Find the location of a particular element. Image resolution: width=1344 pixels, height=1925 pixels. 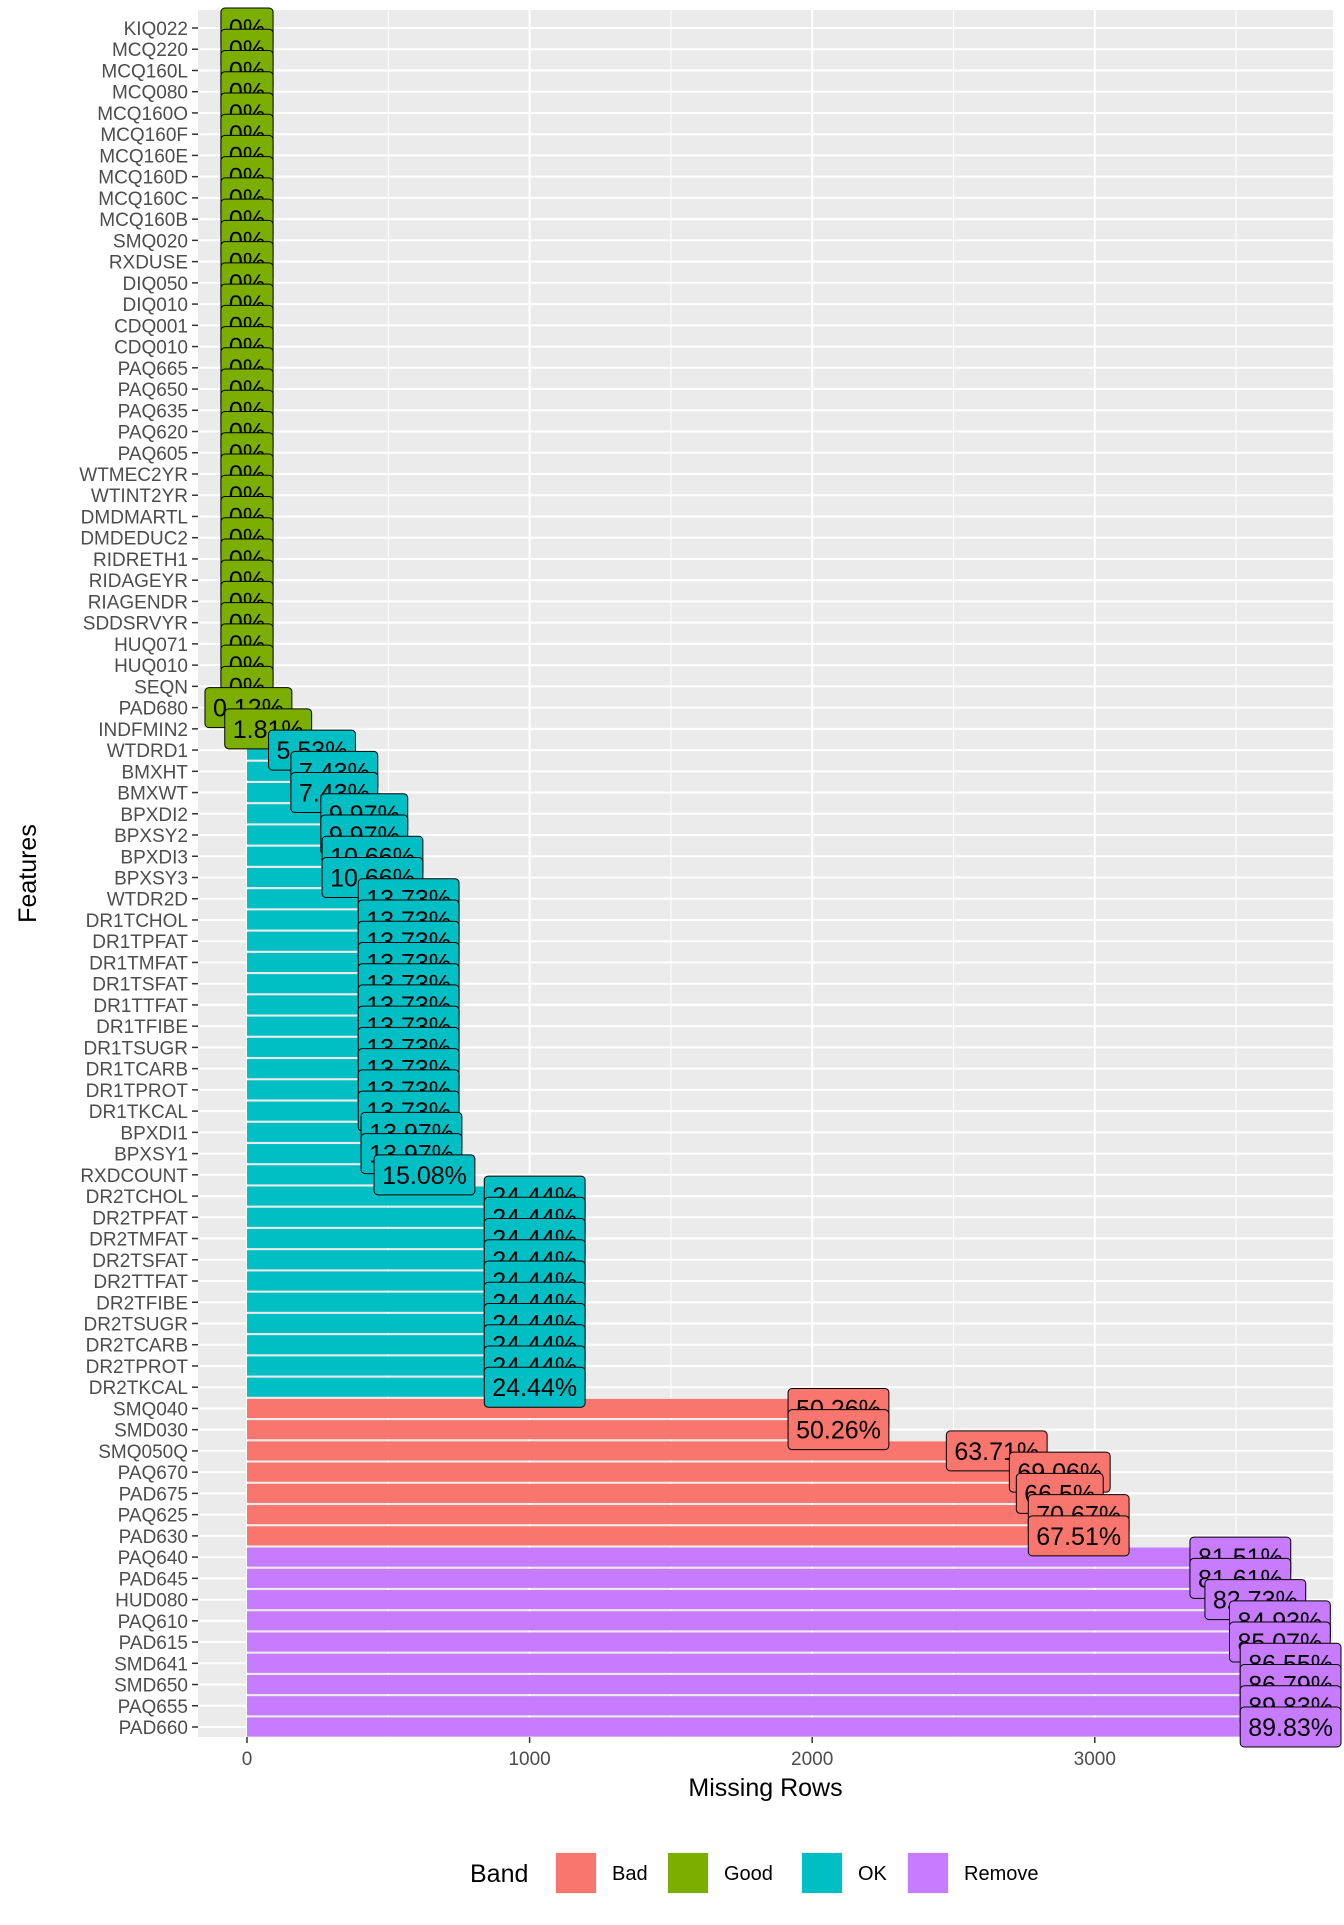

legend-key-ok is located at coordinates (822, 1873).